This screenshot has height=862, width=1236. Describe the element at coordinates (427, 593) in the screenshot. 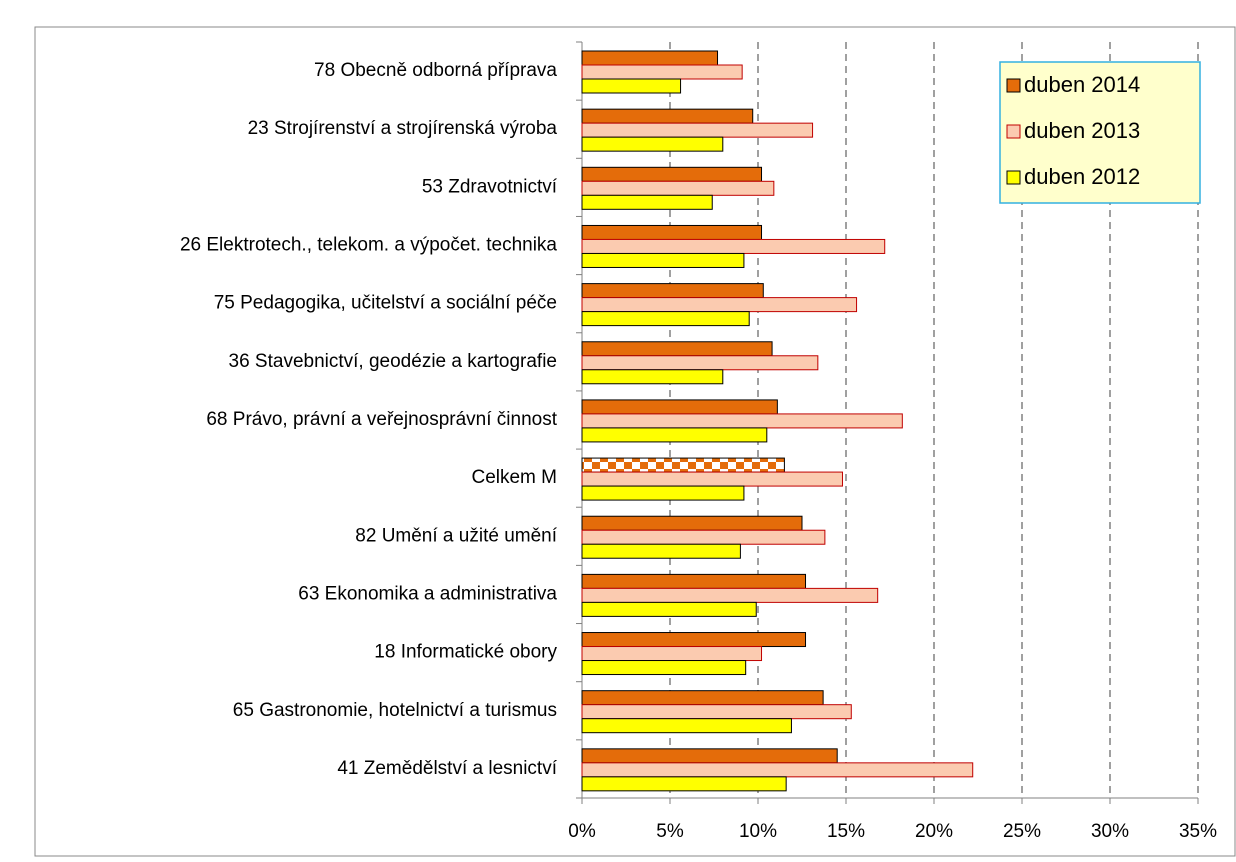

I see `y-tick-label: 63 Ekonomika a administrativa` at that location.